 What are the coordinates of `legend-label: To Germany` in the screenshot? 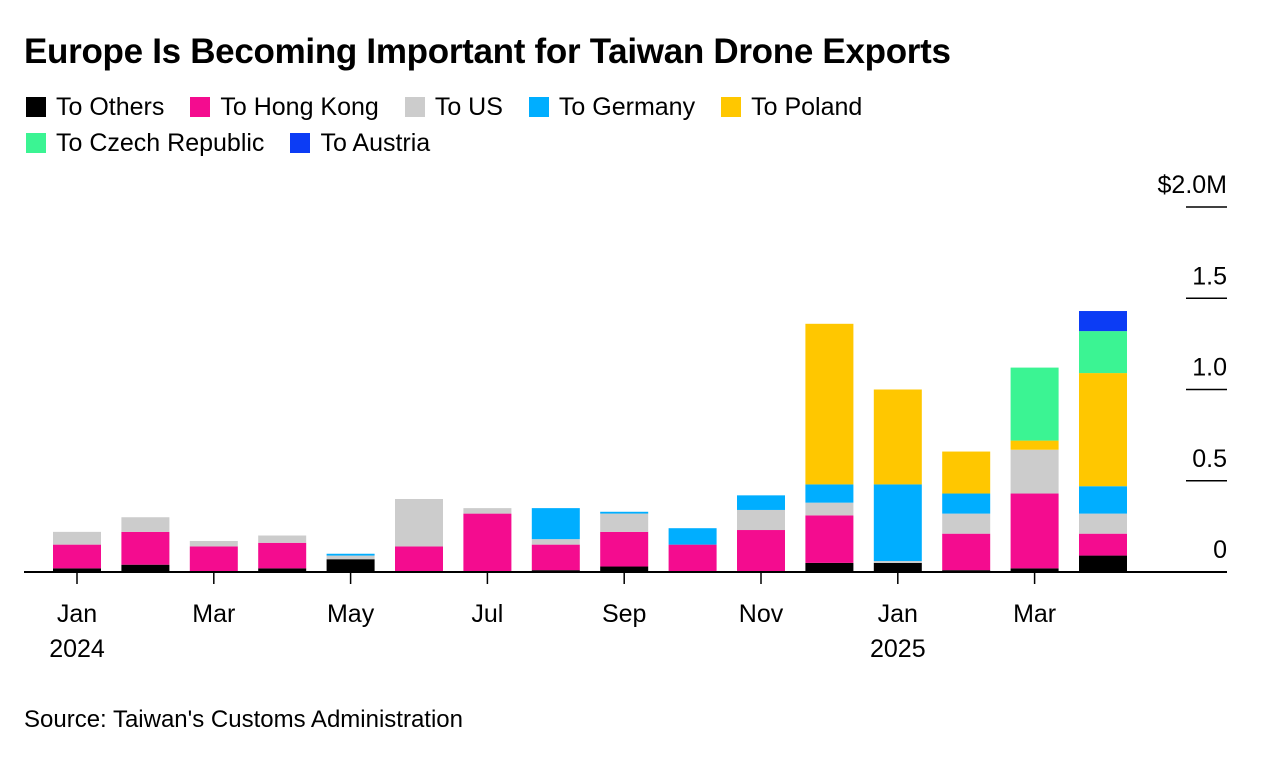 It's located at (627, 106).